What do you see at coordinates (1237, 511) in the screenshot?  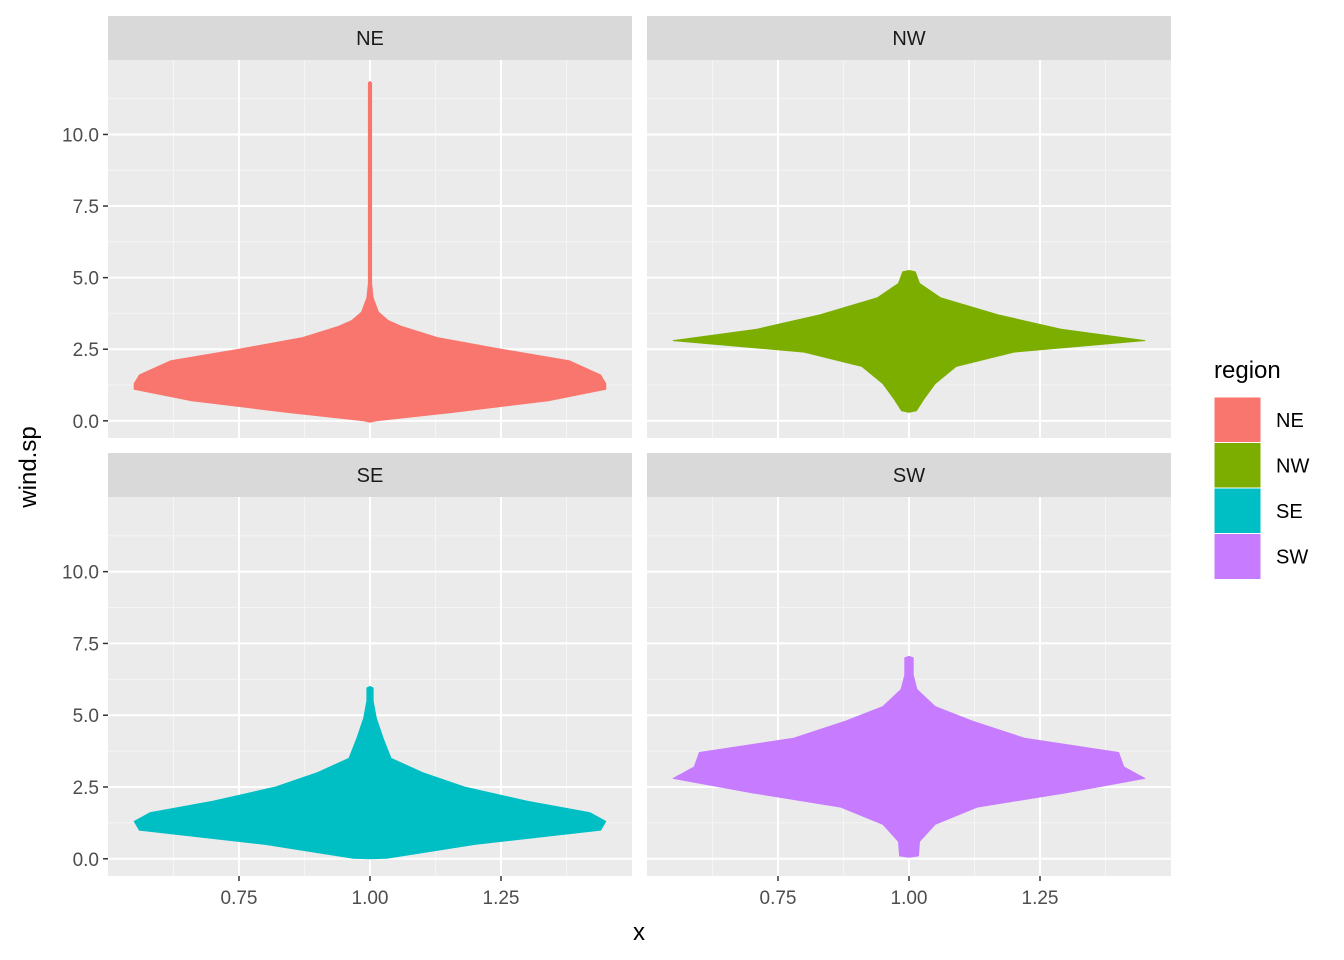 I see `legend-swatch-se` at bounding box center [1237, 511].